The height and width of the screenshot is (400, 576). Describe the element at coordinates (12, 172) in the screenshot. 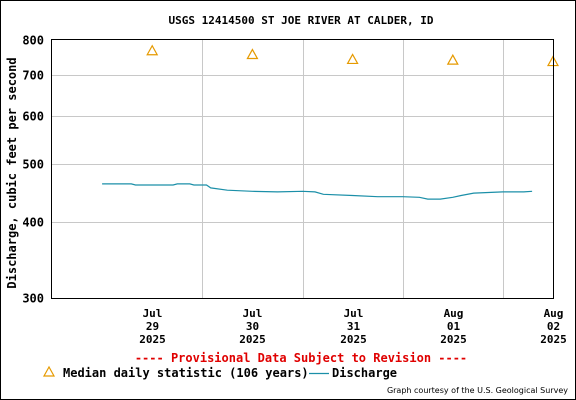

I see `y-axis-label: Discharge, cubic feet per second` at that location.